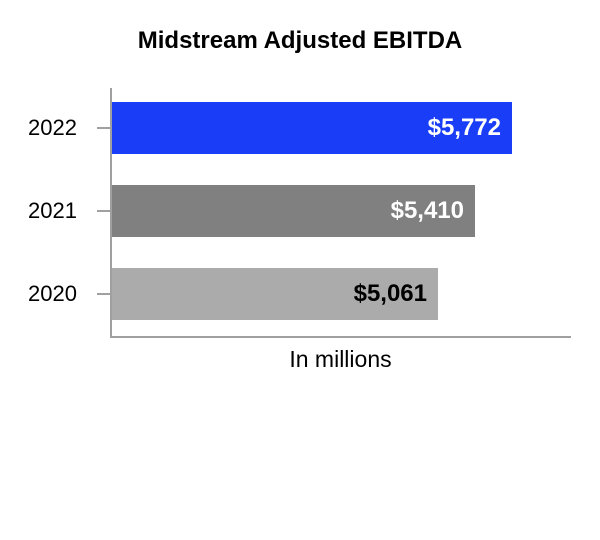 This screenshot has height=540, width=600. Describe the element at coordinates (390, 293) in the screenshot. I see `bar-value-label: $5,061` at that location.